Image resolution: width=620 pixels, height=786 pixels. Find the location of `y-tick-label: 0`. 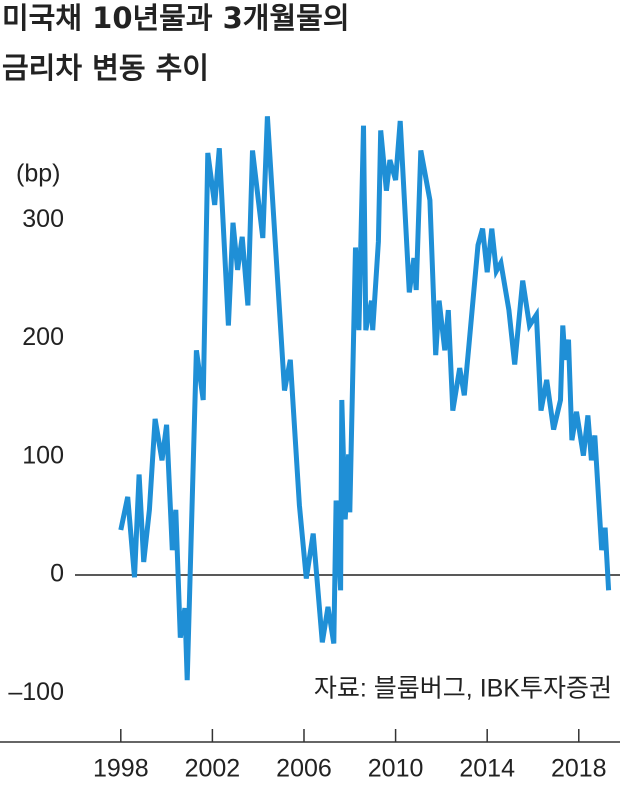

y-tick-label: 0 is located at coordinates (57, 574).